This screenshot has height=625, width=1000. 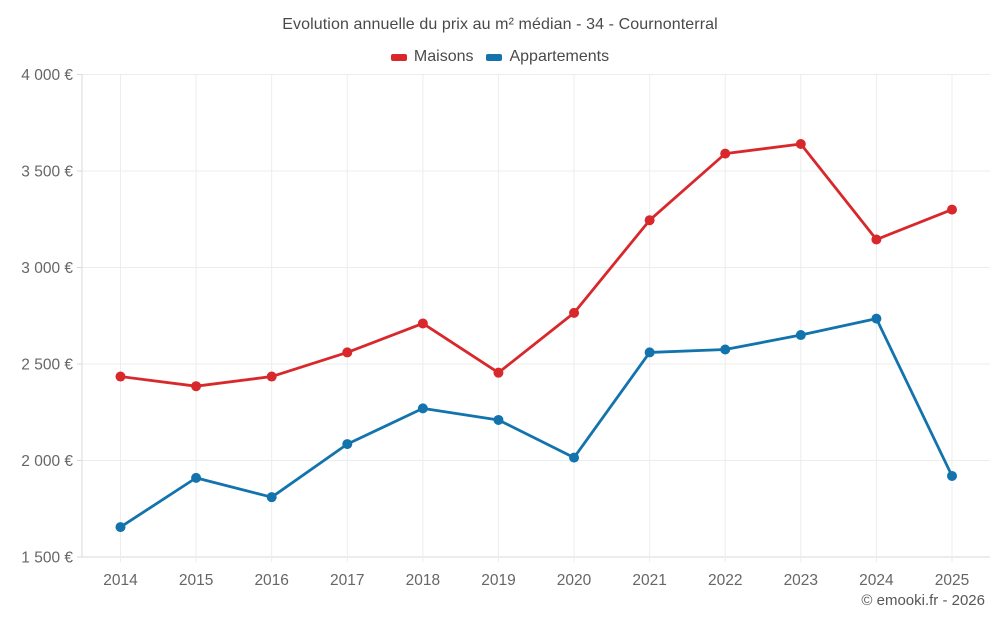 I want to click on series-maisons-point-2019, so click(x=498, y=372).